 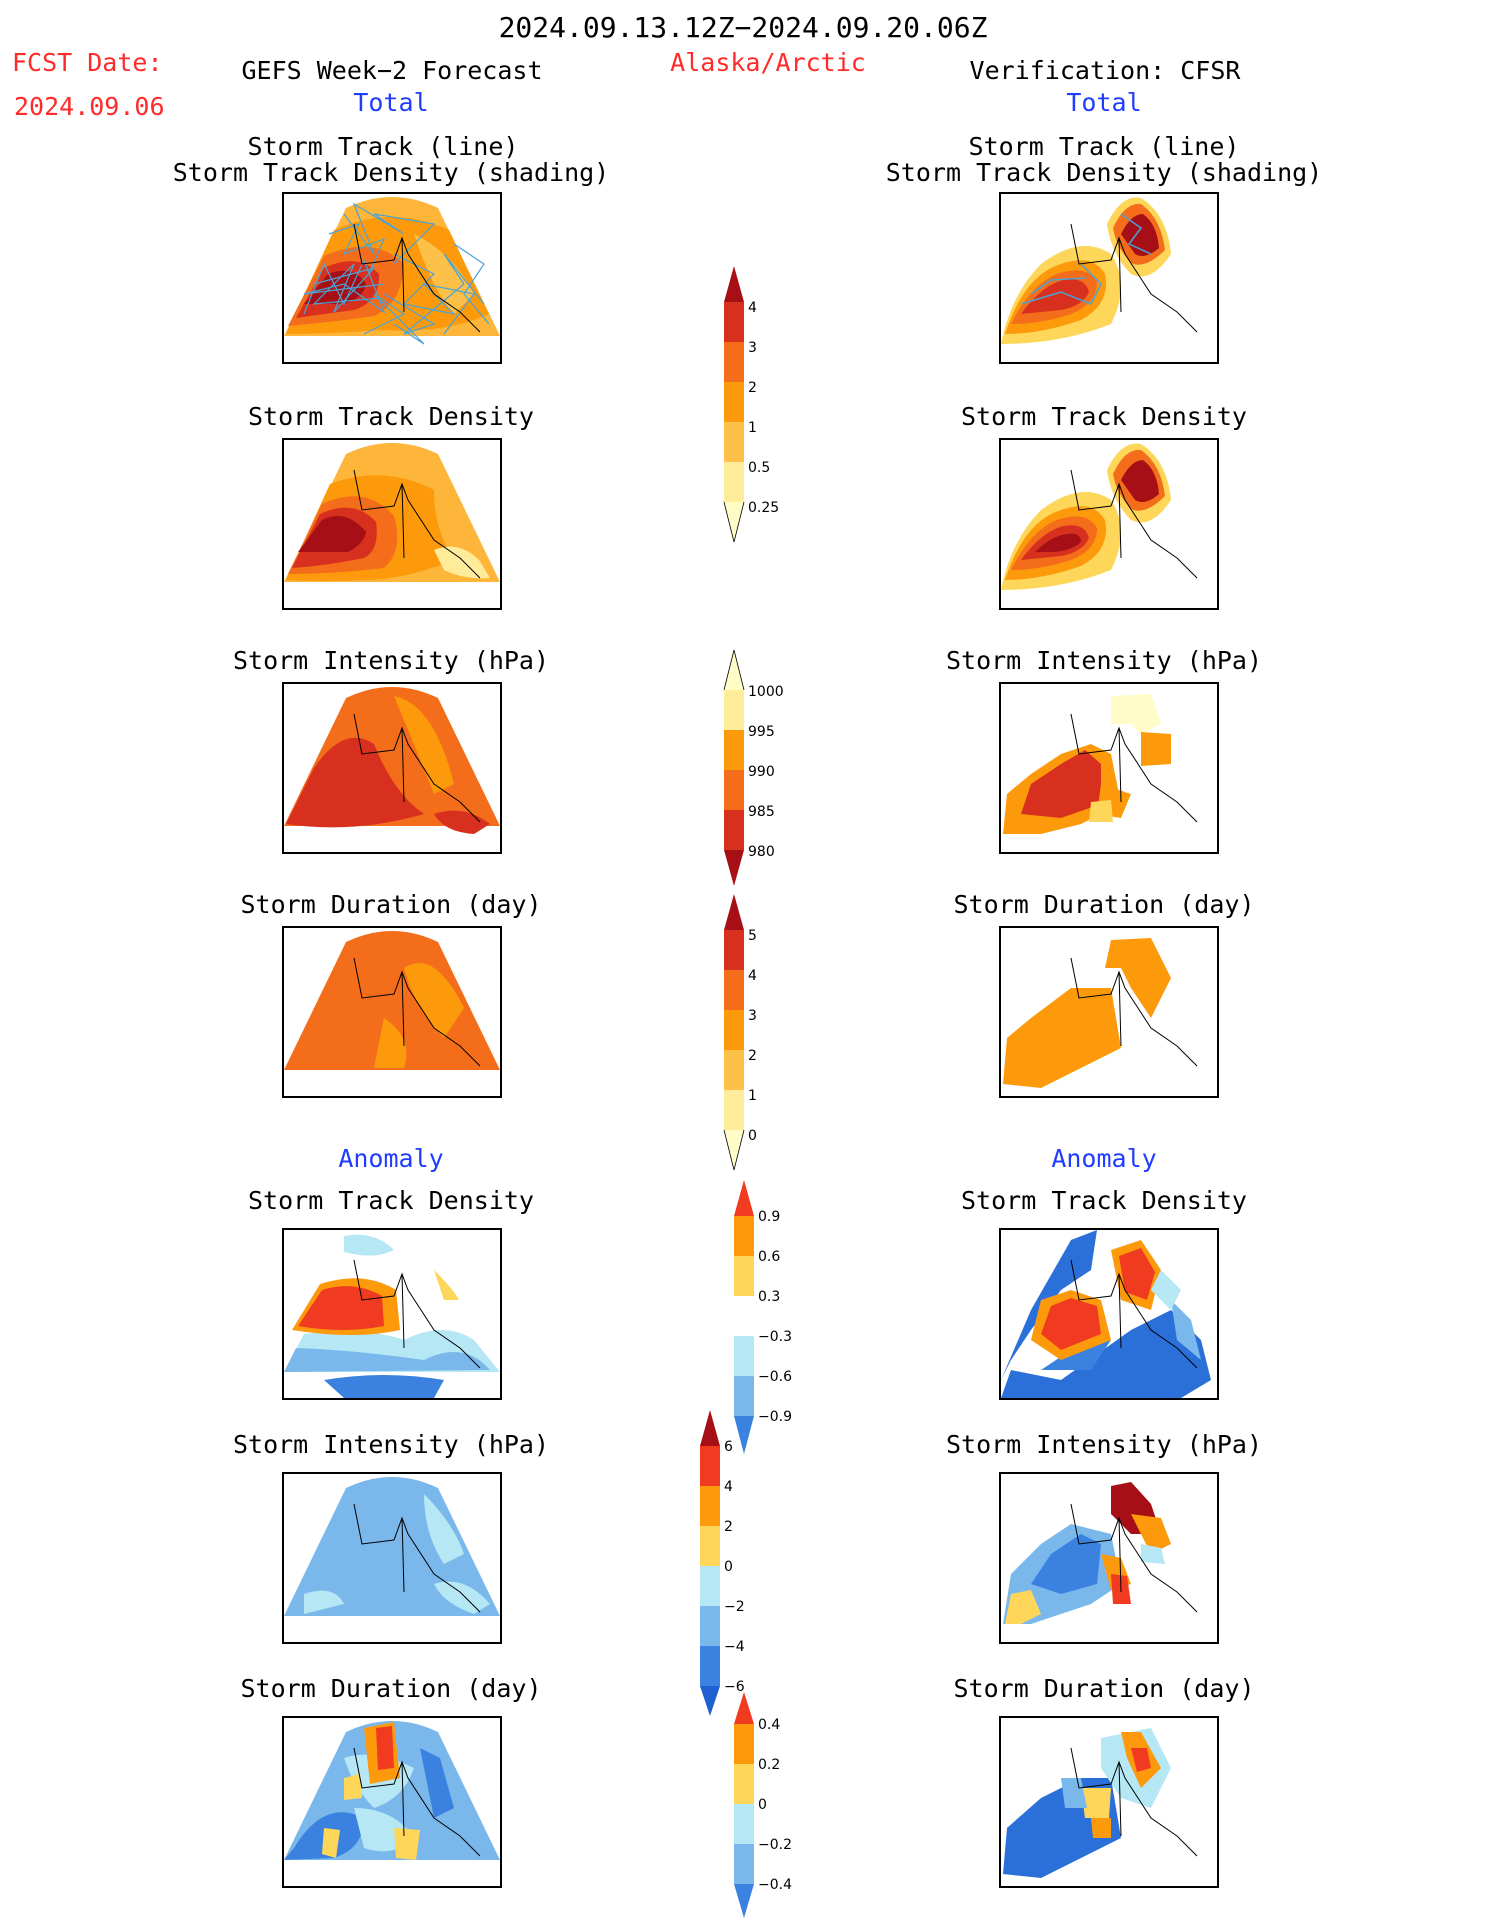 I want to click on intensity-colorbar: 1000 995 990 985 980, so click(x=753, y=767).